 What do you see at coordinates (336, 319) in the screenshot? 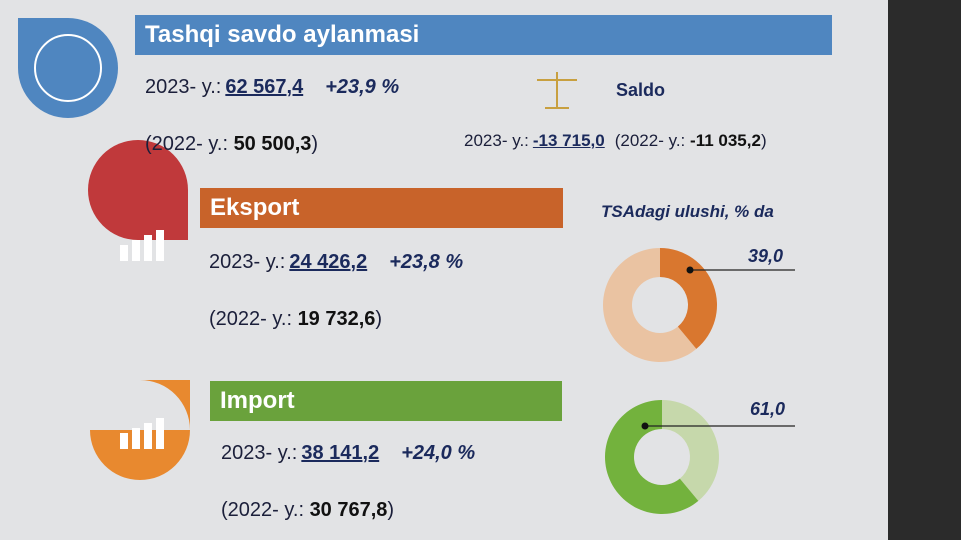
I see `prev-value: 19 732,6` at bounding box center [336, 319].